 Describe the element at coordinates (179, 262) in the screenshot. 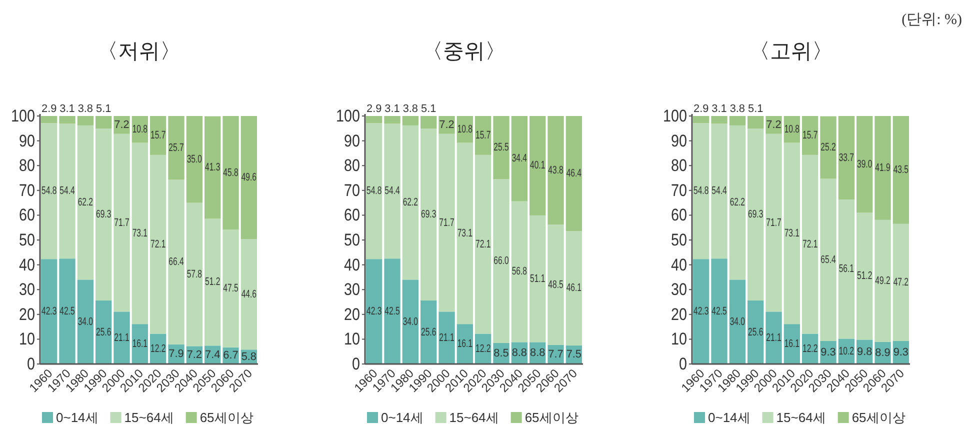

I see `data-label: 66.4` at that location.